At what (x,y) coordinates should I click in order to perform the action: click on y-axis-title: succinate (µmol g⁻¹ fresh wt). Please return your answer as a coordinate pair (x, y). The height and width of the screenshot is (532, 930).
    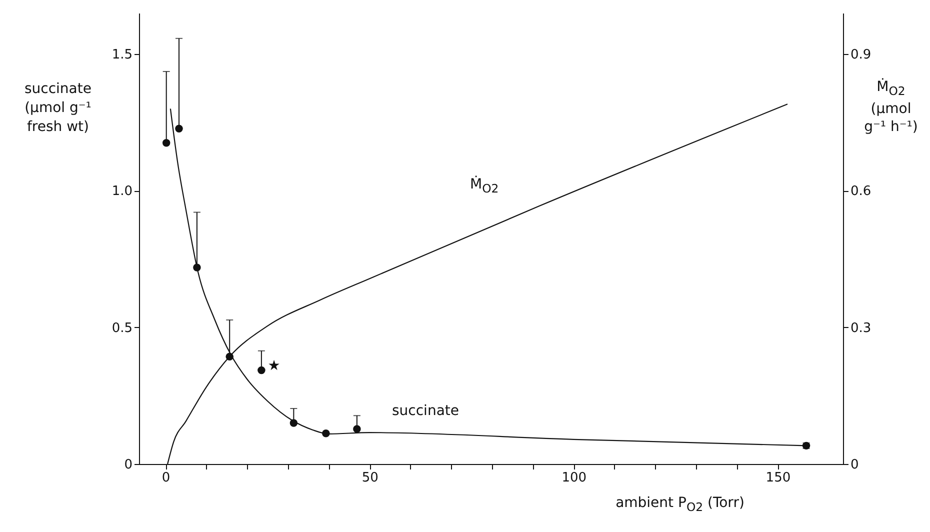
    Looking at the image, I should click on (57, 108).